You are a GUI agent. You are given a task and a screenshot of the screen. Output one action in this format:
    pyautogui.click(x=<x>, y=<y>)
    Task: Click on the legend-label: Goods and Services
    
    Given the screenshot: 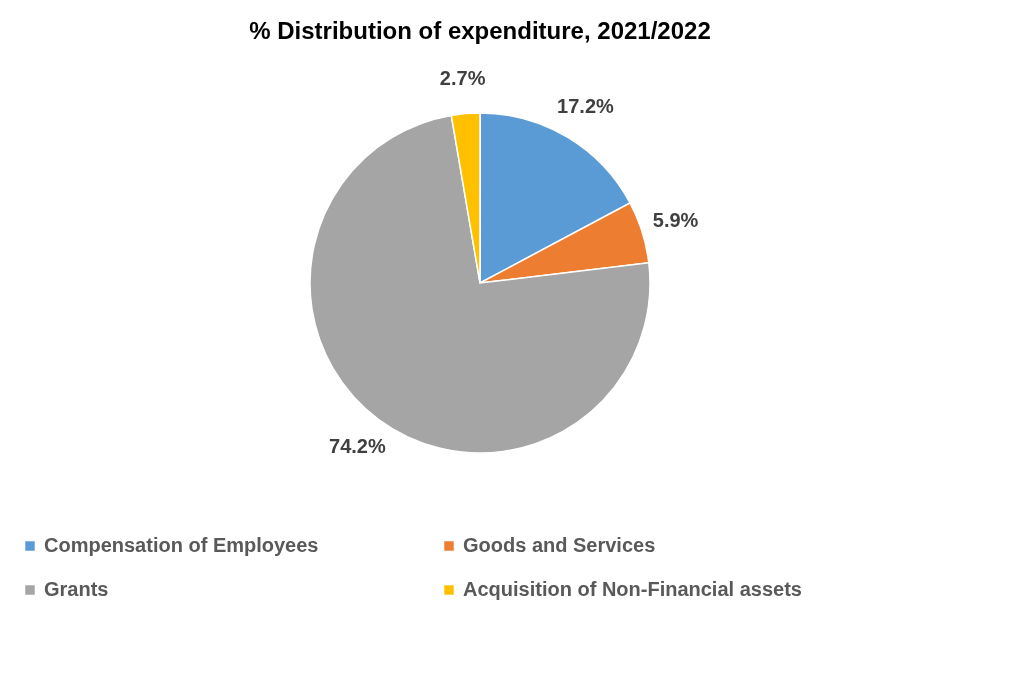 What is the action you would take?
    pyautogui.click(x=559, y=545)
    